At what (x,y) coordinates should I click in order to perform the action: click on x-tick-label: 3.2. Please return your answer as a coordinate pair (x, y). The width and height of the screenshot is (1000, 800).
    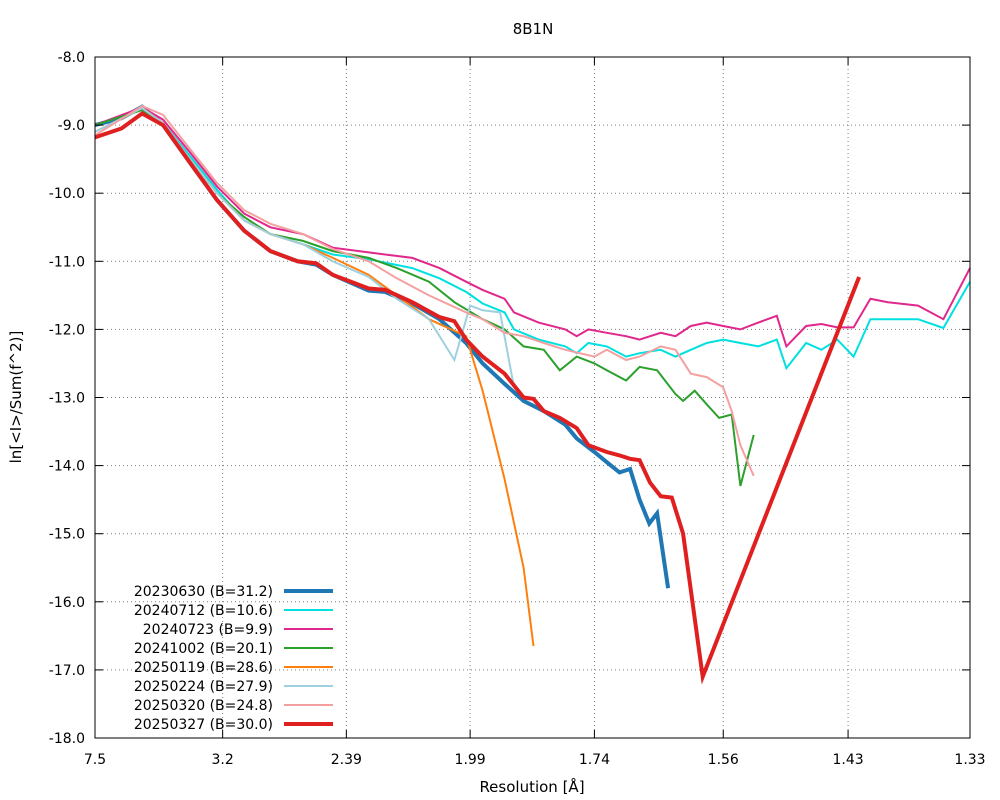
    Looking at the image, I should click on (223, 760).